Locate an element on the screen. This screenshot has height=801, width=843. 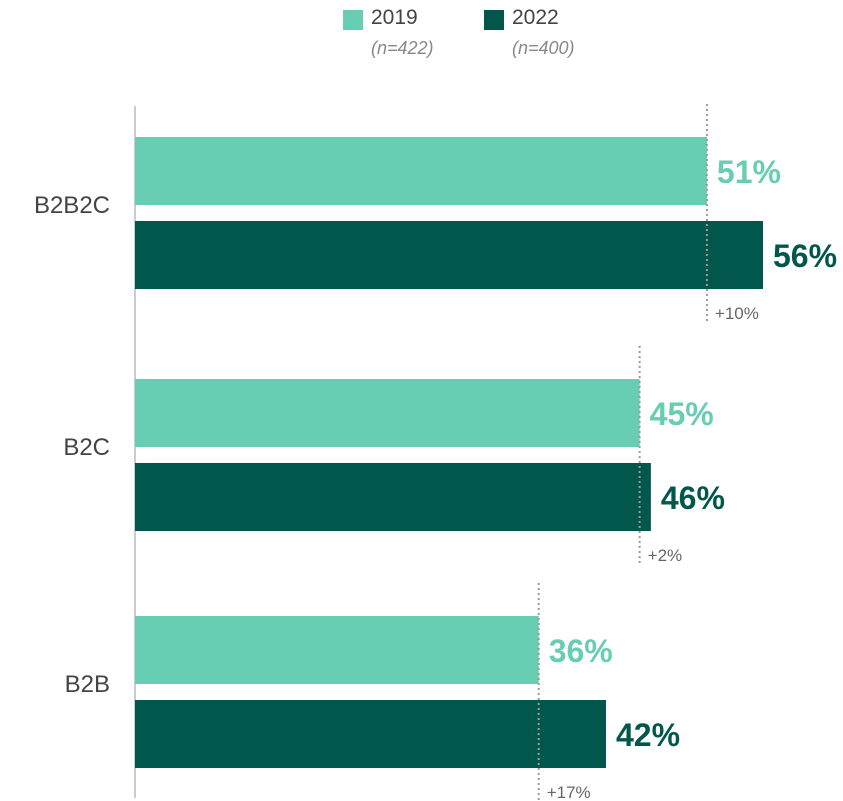
legend-sample-2022: (n=400) is located at coordinates (543, 48).